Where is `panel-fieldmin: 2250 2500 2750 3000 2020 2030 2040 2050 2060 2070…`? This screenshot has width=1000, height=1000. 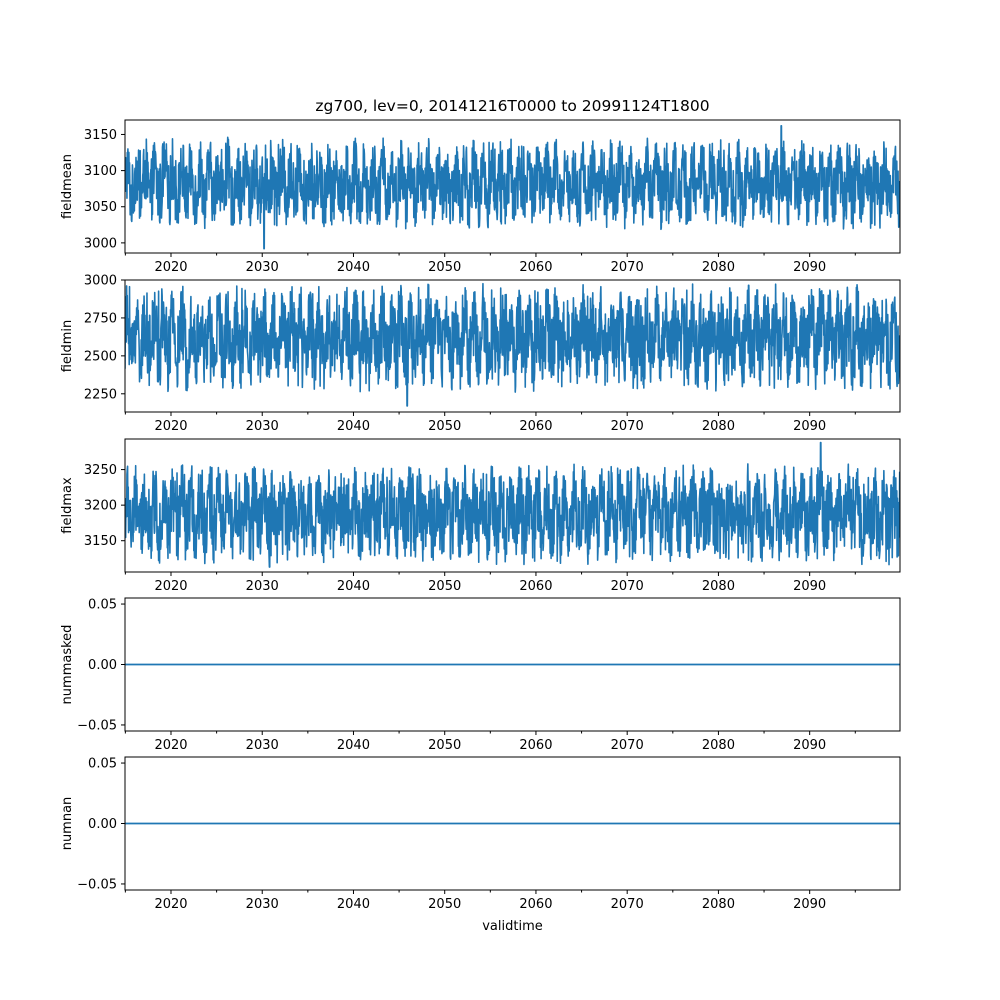
panel-fieldmin: 2250 2500 2750 3000 2020 2030 2040 2050 2060 2070… is located at coordinates (480, 354).